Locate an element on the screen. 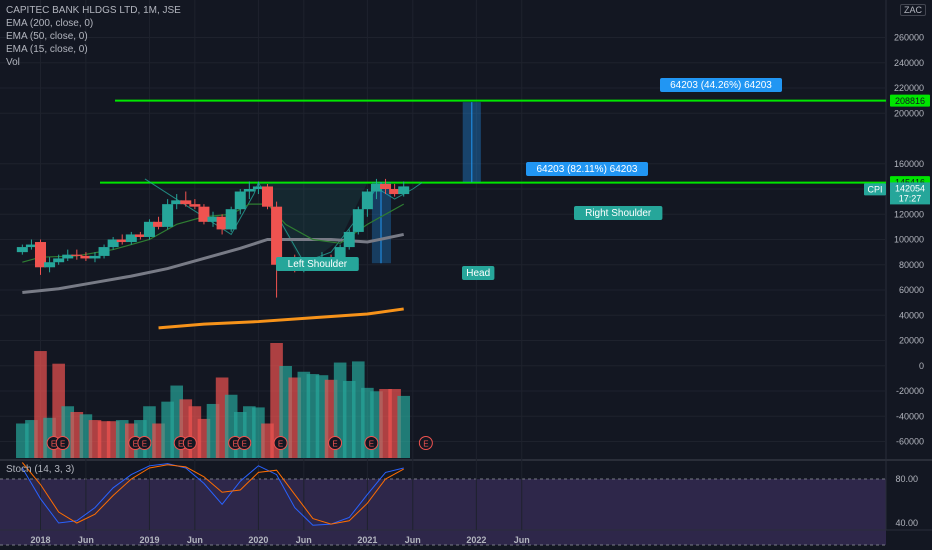 This screenshot has width=932, height=550. stoch-band is located at coordinates (443, 512).